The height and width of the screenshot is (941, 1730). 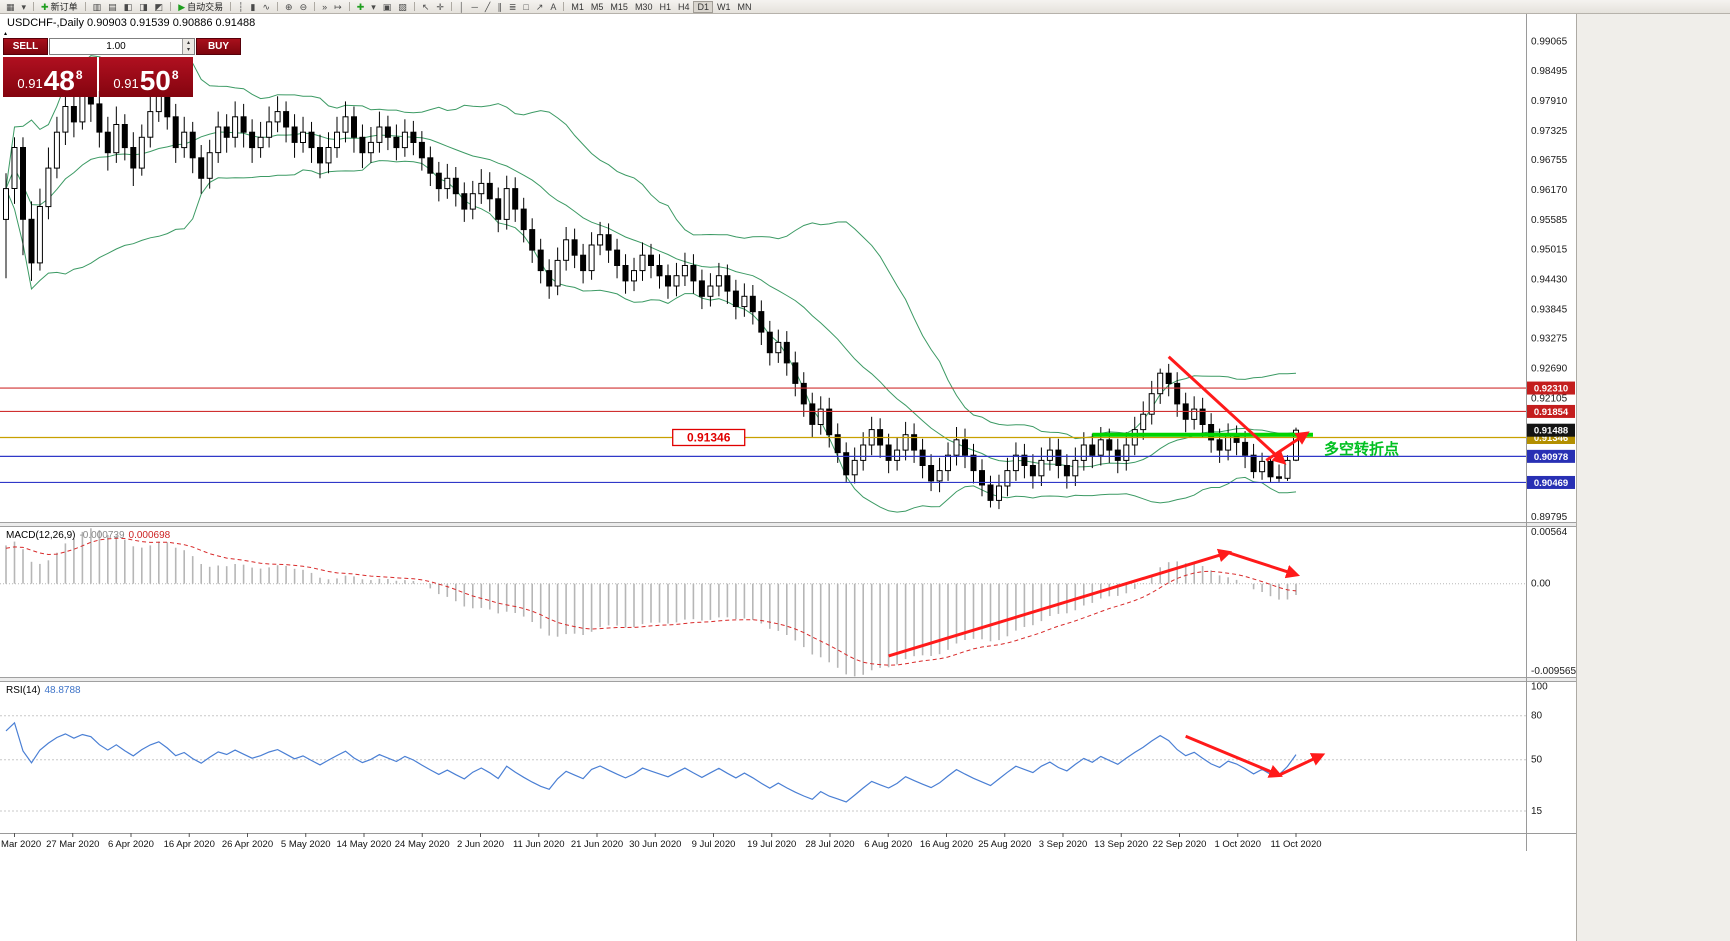 What do you see at coordinates (1549, 339) in the screenshot?
I see `price-tick-label: 0.93275` at bounding box center [1549, 339].